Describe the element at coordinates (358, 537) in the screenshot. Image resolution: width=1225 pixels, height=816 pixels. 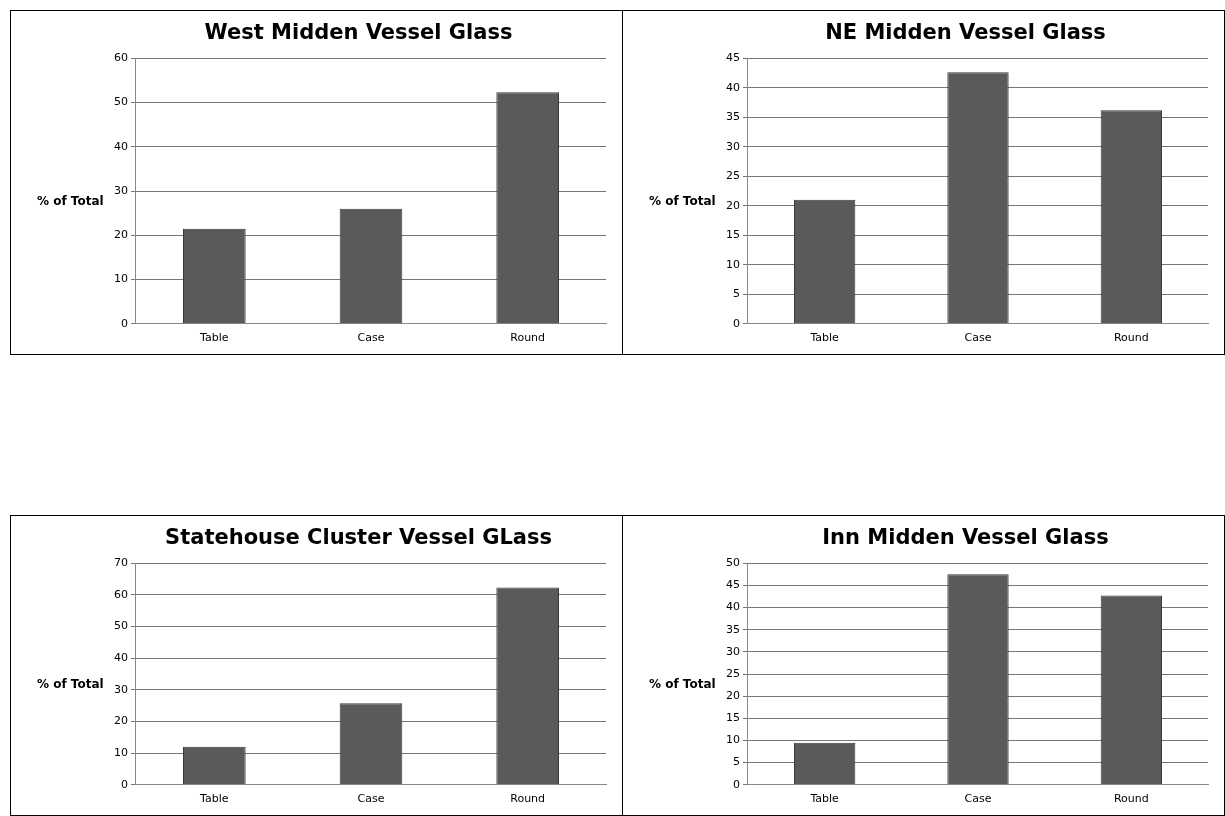
I see `chart-title: Statehouse Cluster Vessel GLass` at that location.